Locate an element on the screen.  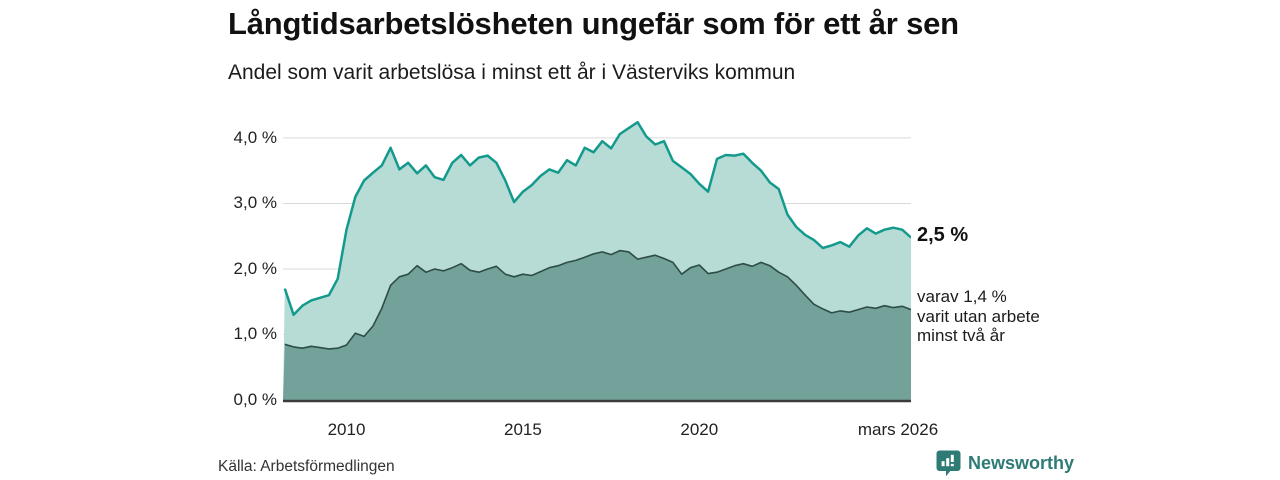
source-attribution: Källa: Arbetsförmedlingen is located at coordinates (306, 466).